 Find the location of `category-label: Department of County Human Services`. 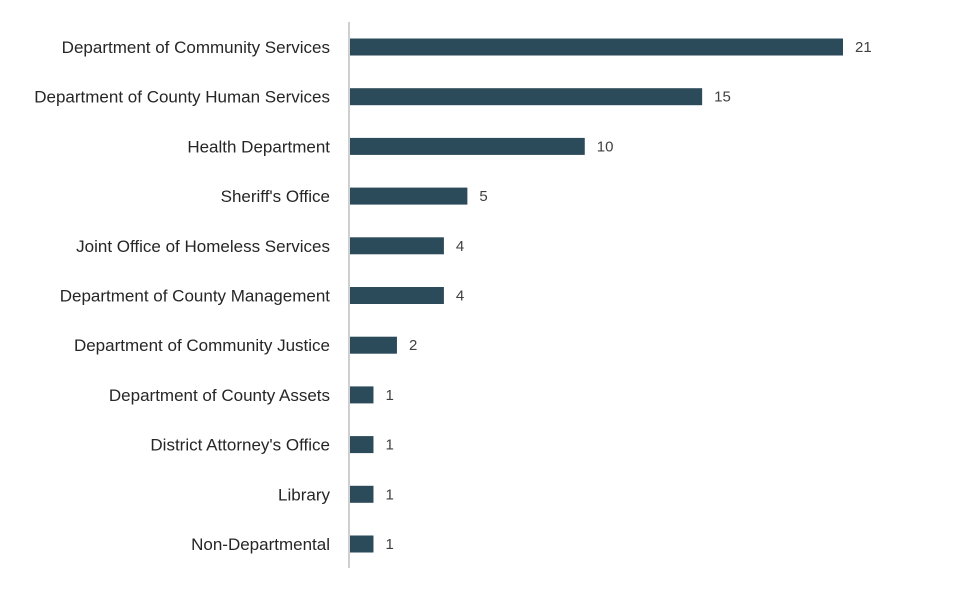

category-label: Department of County Human Services is located at coordinates (182, 97).